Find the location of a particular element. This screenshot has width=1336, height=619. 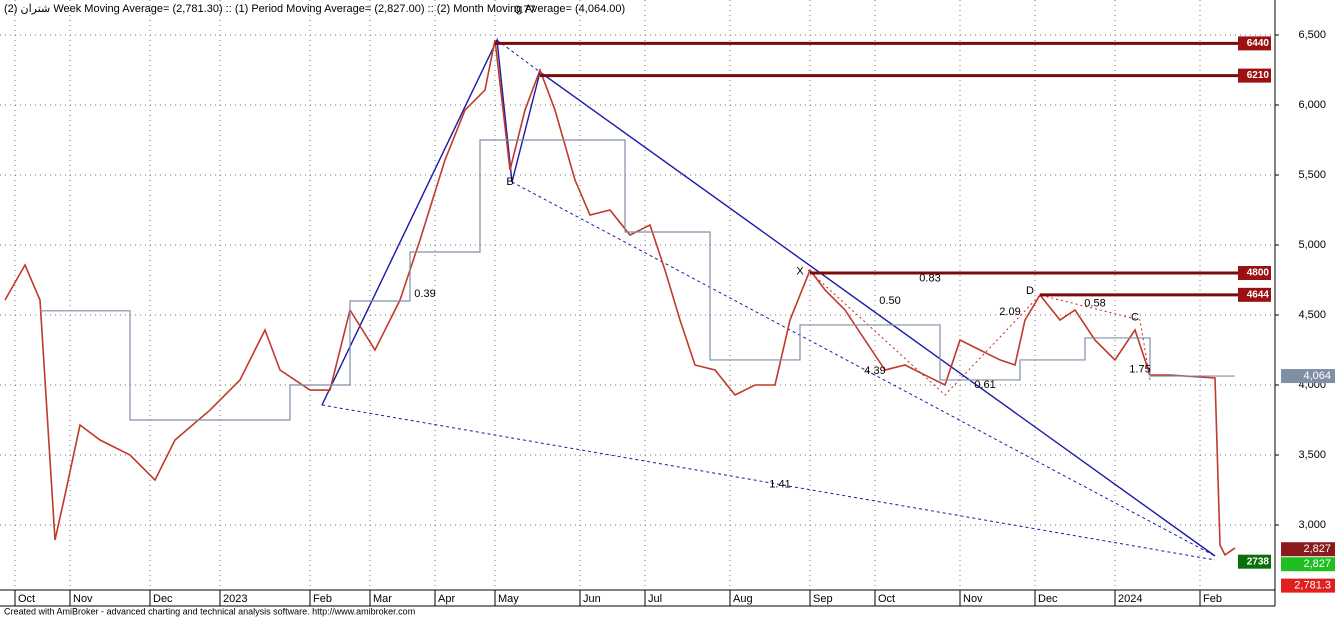

harmonic-pattern is located at coordinates (979, 332).